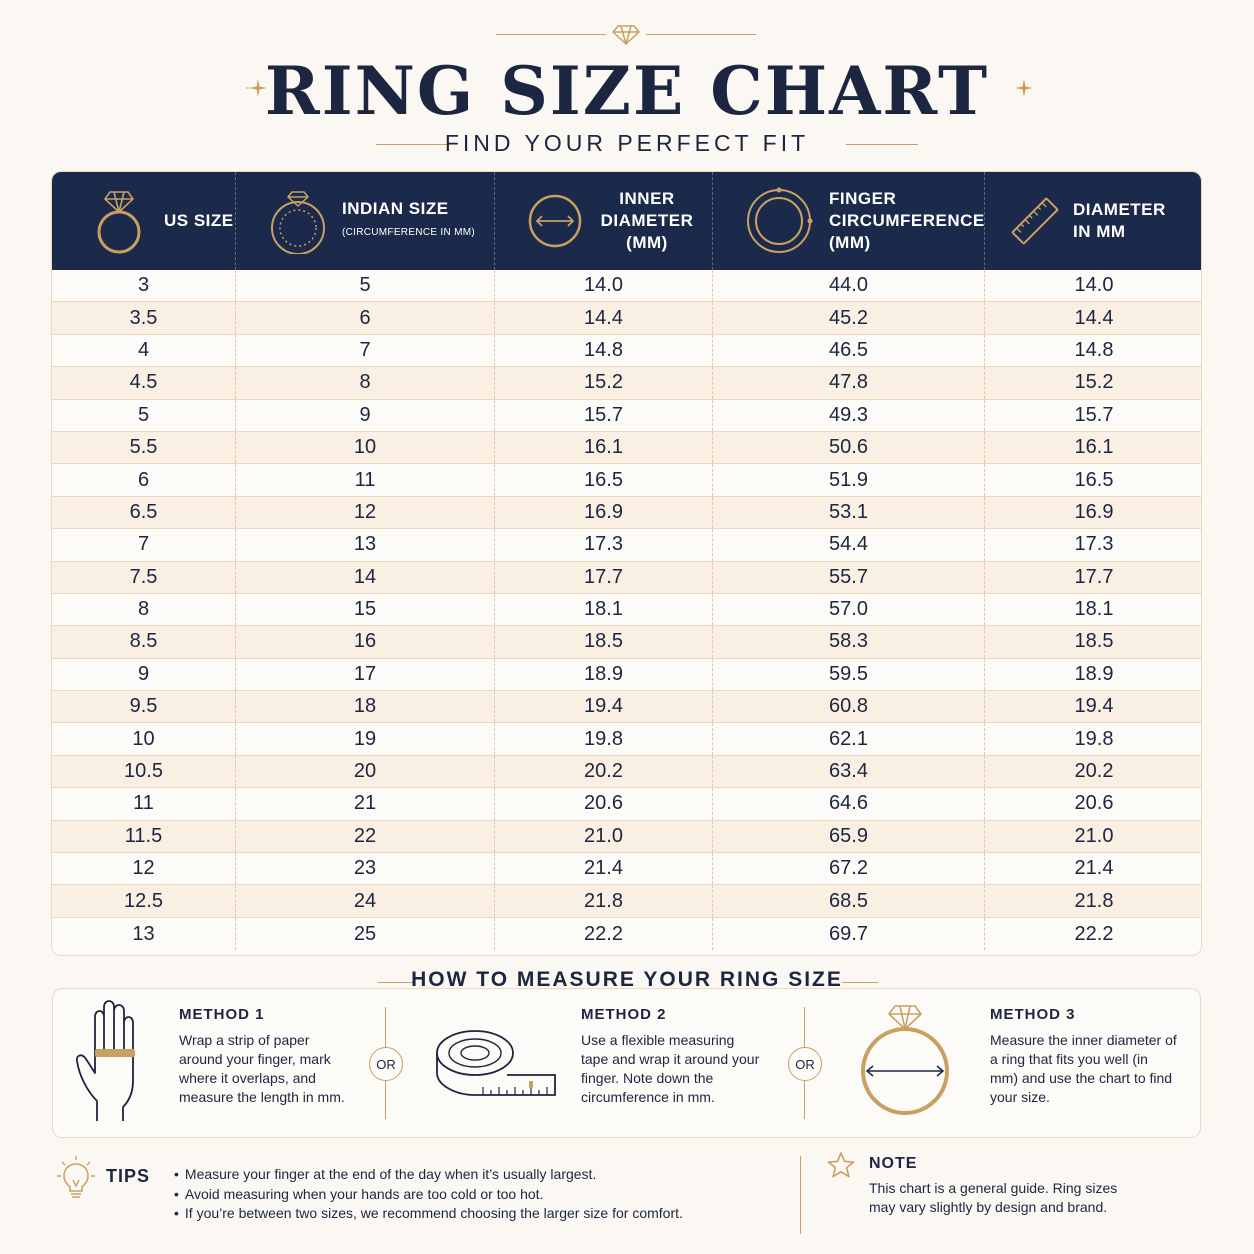 The width and height of the screenshot is (1254, 1254). Describe the element at coordinates (627, 143) in the screenshot. I see `page-subtitle: FIND YOUR PERFECT FIT` at that location.